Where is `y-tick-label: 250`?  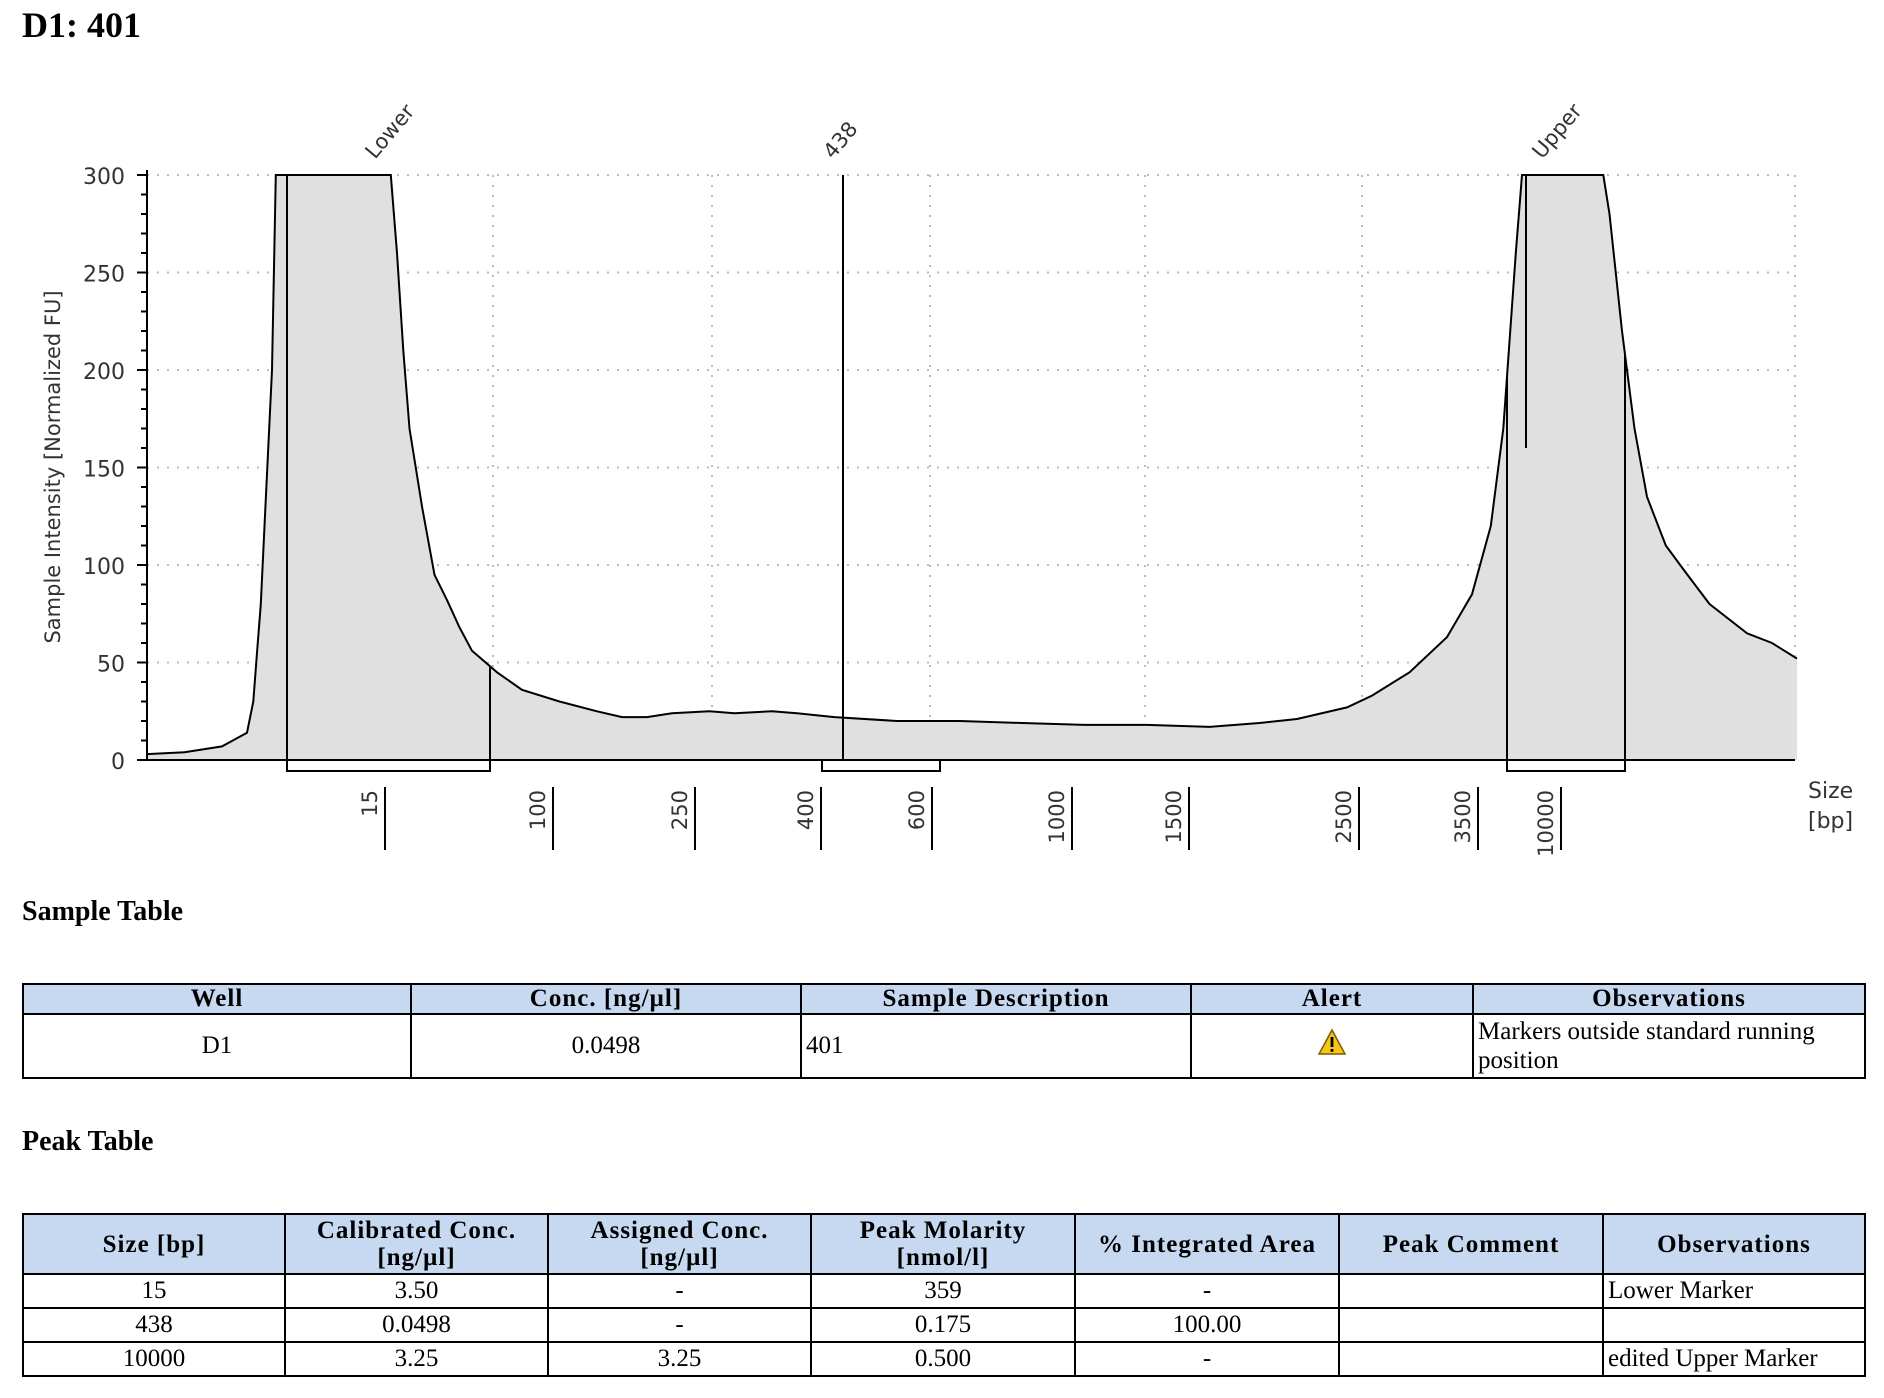
y-tick-label: 250 is located at coordinates (104, 275).